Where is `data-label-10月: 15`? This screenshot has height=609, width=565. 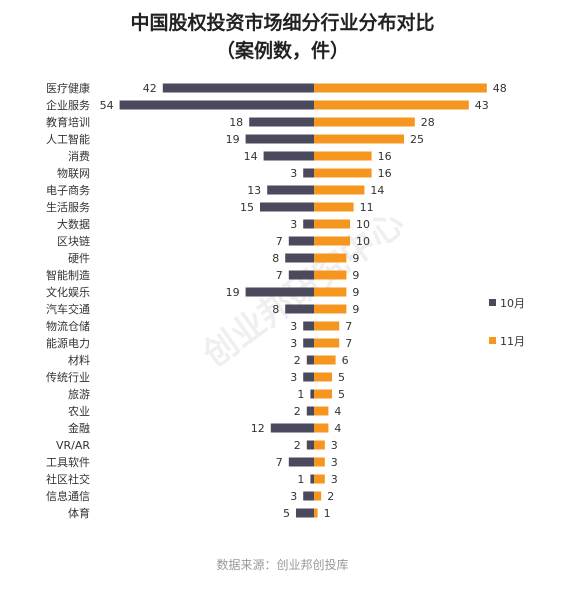
data-label-10月: 15 is located at coordinates (247, 207).